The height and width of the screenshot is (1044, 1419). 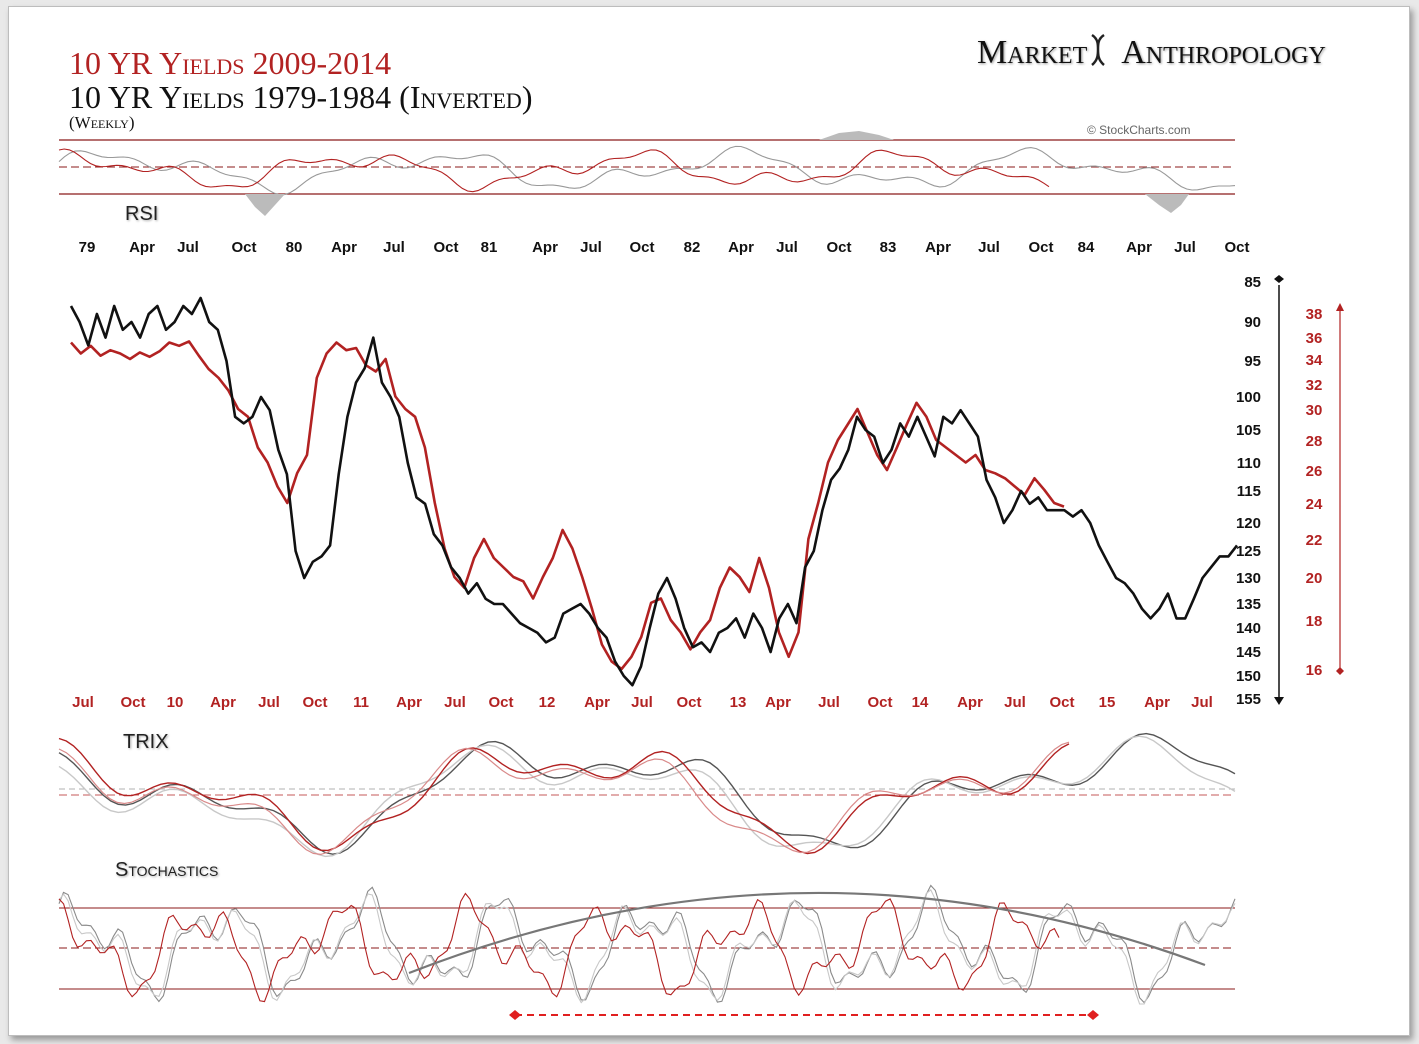 What do you see at coordinates (1248, 699) in the screenshot?
I see `left-scale-tick: 155` at bounding box center [1248, 699].